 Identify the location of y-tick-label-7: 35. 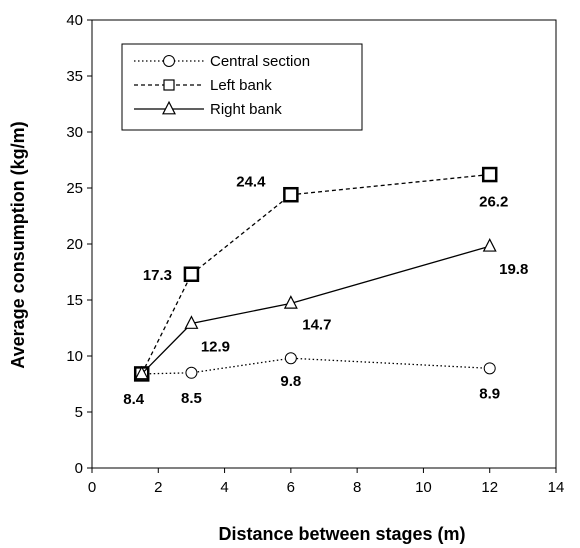
(74, 76).